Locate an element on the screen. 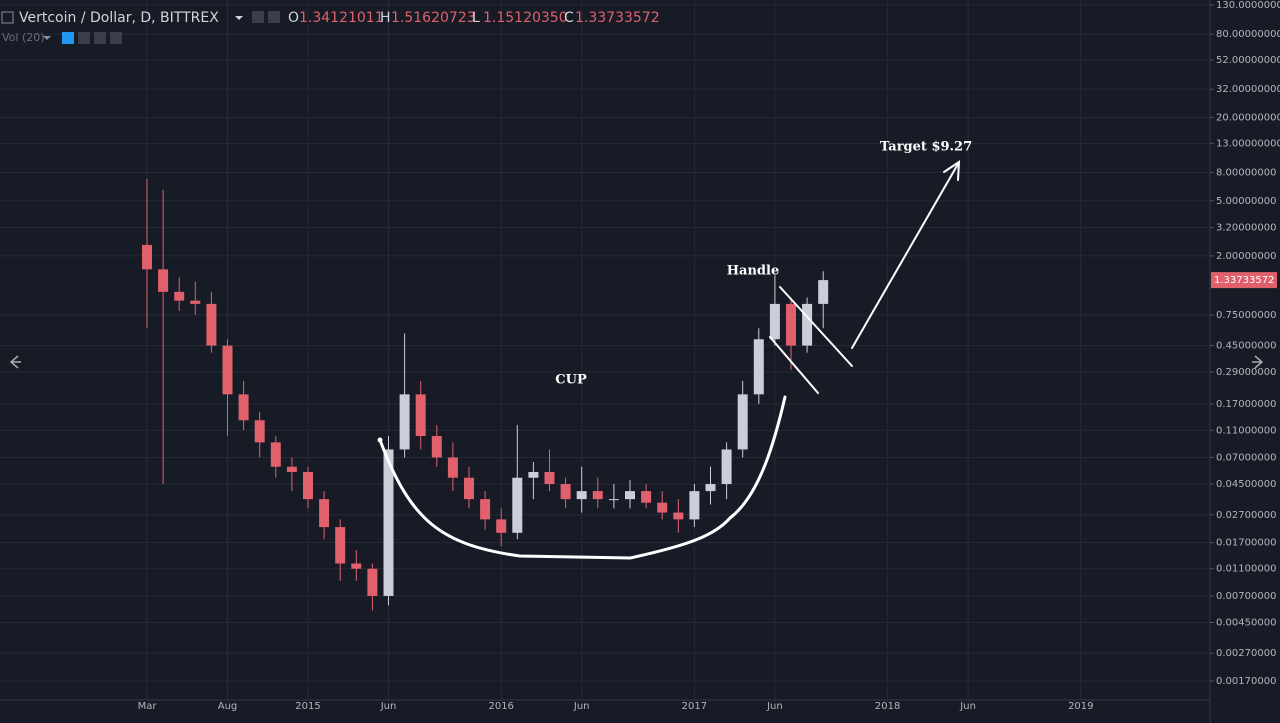 Image resolution: width=1280 pixels, height=723 pixels. x-tick-label: Mar is located at coordinates (148, 706).